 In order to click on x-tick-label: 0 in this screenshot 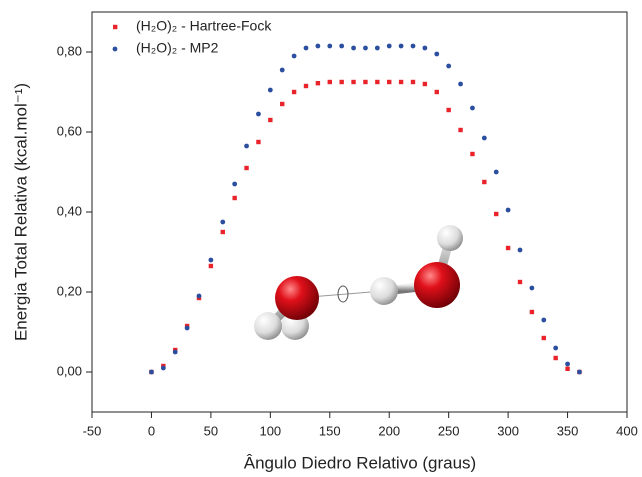, I will do `click(151, 430)`.